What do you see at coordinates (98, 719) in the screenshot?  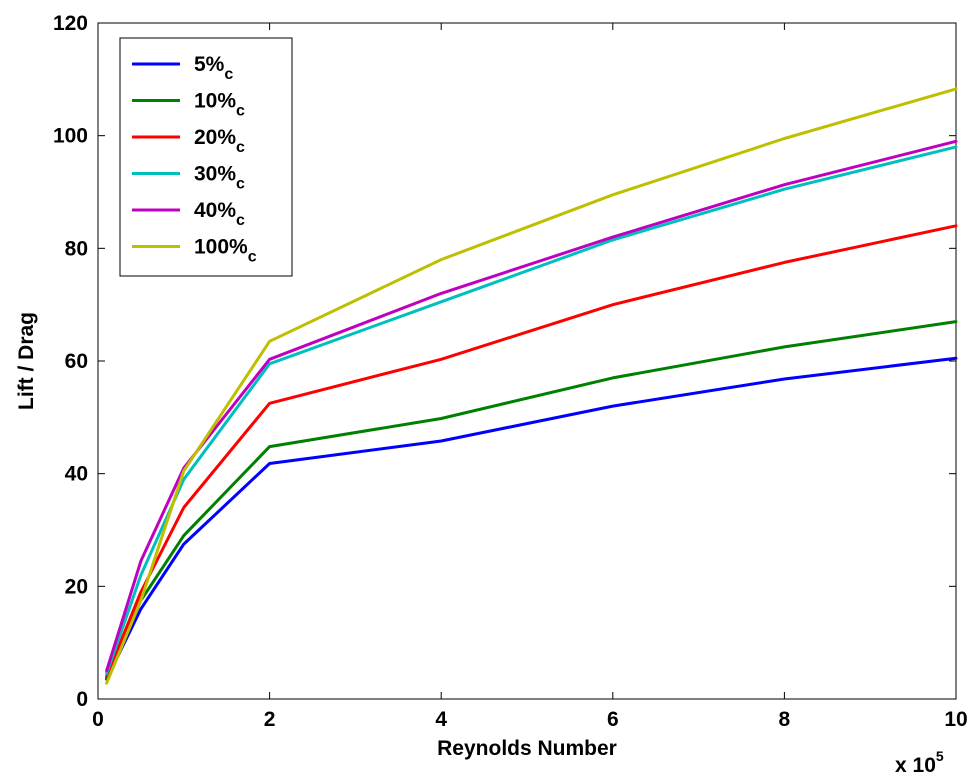 I see `x-tick-label: 0` at bounding box center [98, 719].